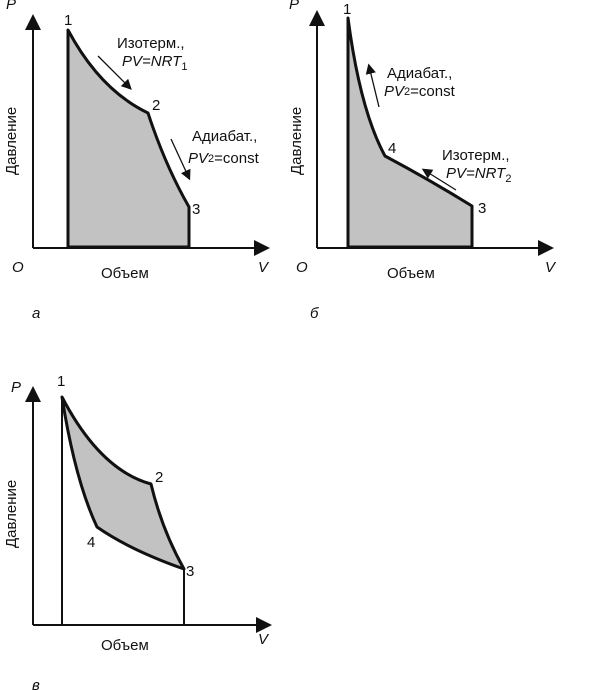 This screenshot has width=613, height=690. Describe the element at coordinates (36, 313) in the screenshot. I see `panel-label-a: а` at that location.